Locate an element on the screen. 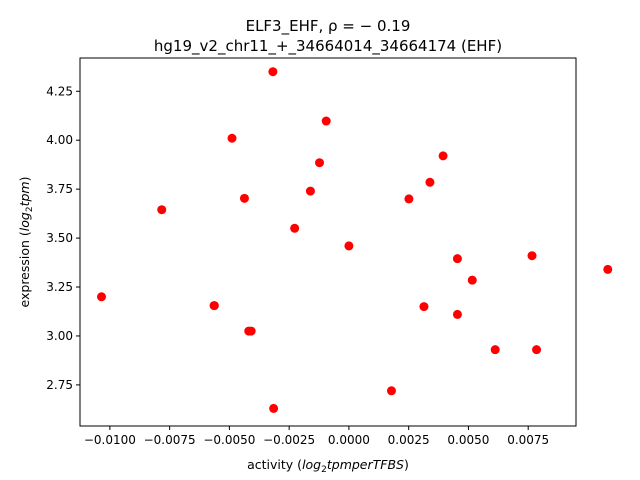  y-axis-label-prefix: expression ( is located at coordinates (24, 269).